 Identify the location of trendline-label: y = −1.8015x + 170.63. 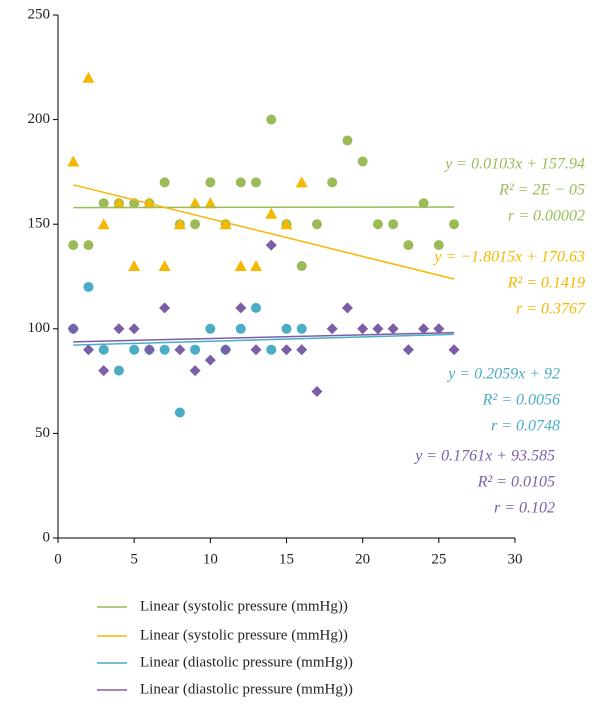
(508, 257).